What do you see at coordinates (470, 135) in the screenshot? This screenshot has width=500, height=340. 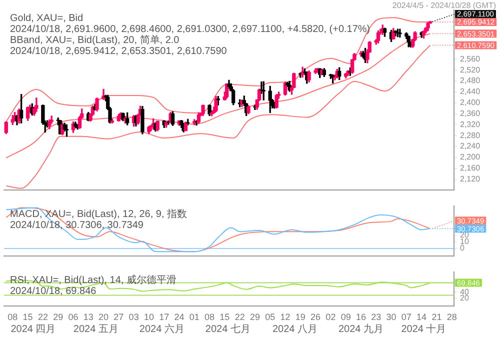 I see `y-tick-label: 2,280` at bounding box center [470, 135].